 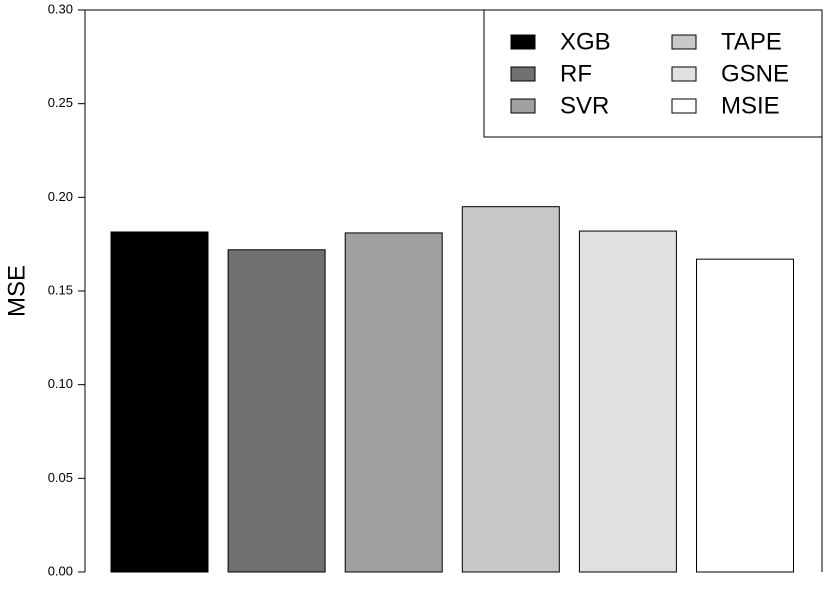 I want to click on y-tick-label: 0.15, so click(x=60, y=289).